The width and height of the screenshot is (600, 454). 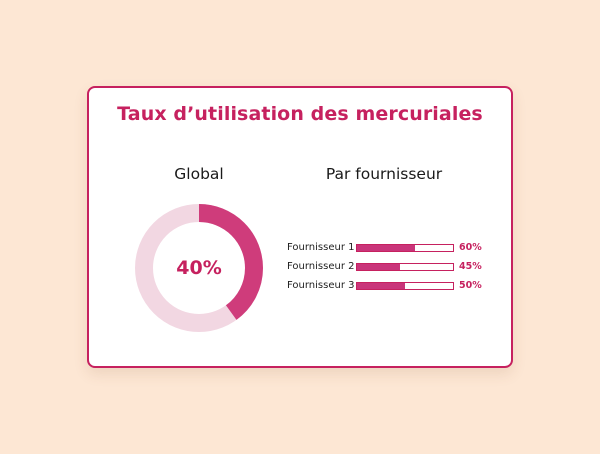 I want to click on global-heading: Global, so click(x=199, y=174).